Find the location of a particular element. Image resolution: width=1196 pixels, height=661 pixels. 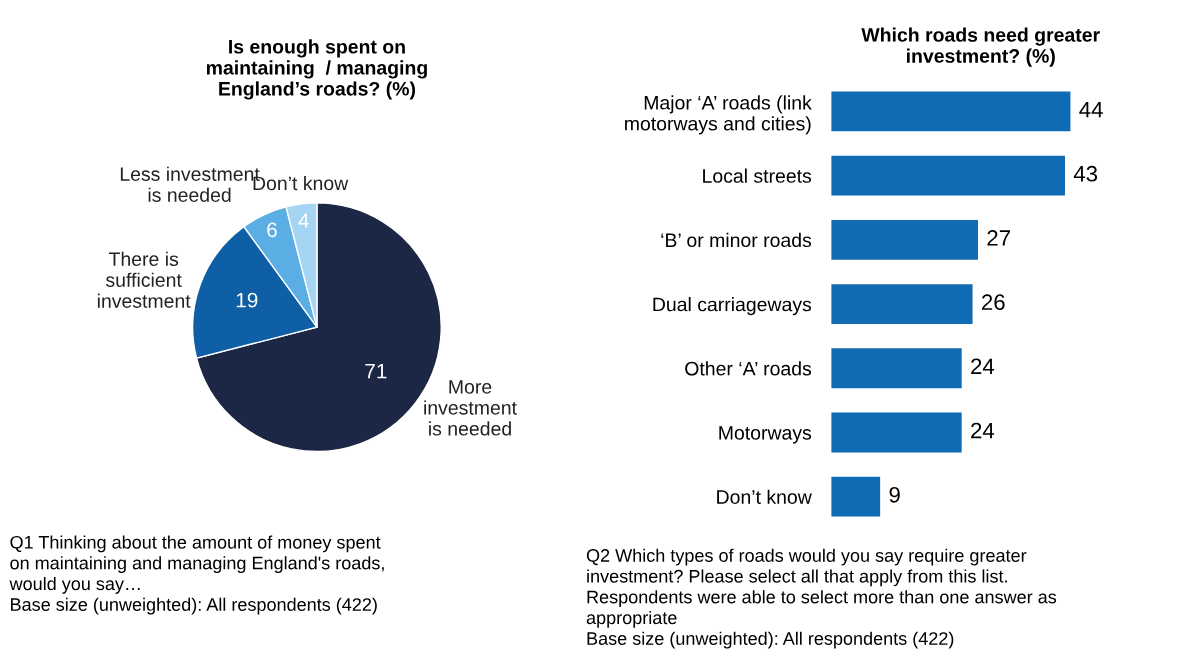

data-label: 44 is located at coordinates (1091, 109).